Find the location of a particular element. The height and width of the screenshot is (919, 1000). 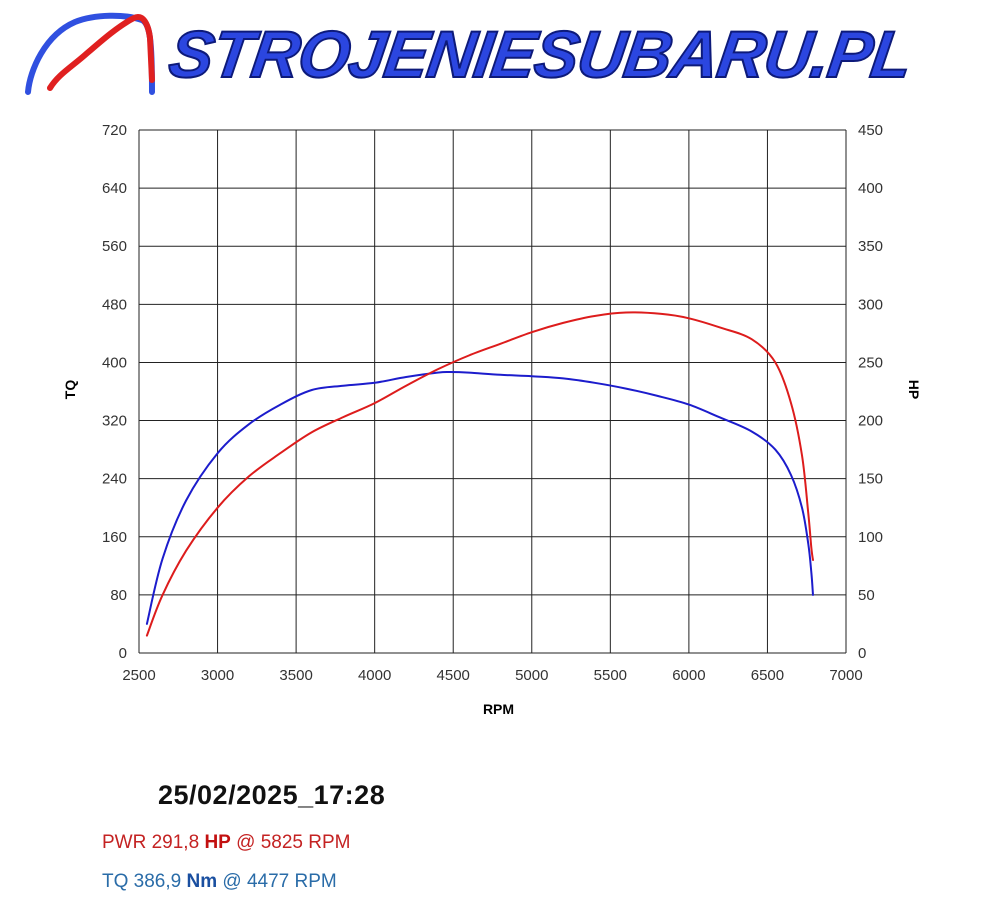

power-unit: HP is located at coordinates (217, 842).